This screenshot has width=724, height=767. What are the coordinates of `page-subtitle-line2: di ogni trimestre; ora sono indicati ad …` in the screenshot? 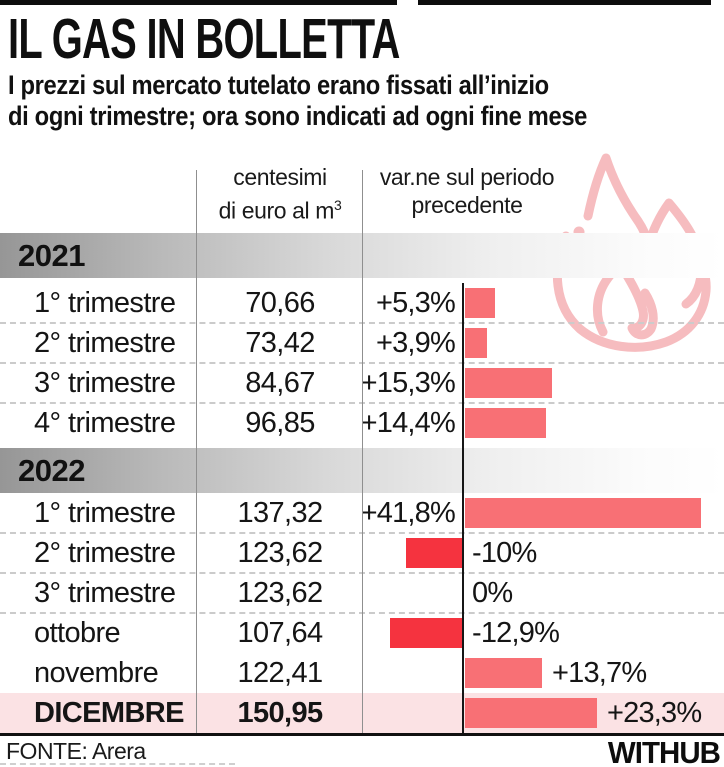 It's located at (298, 116).